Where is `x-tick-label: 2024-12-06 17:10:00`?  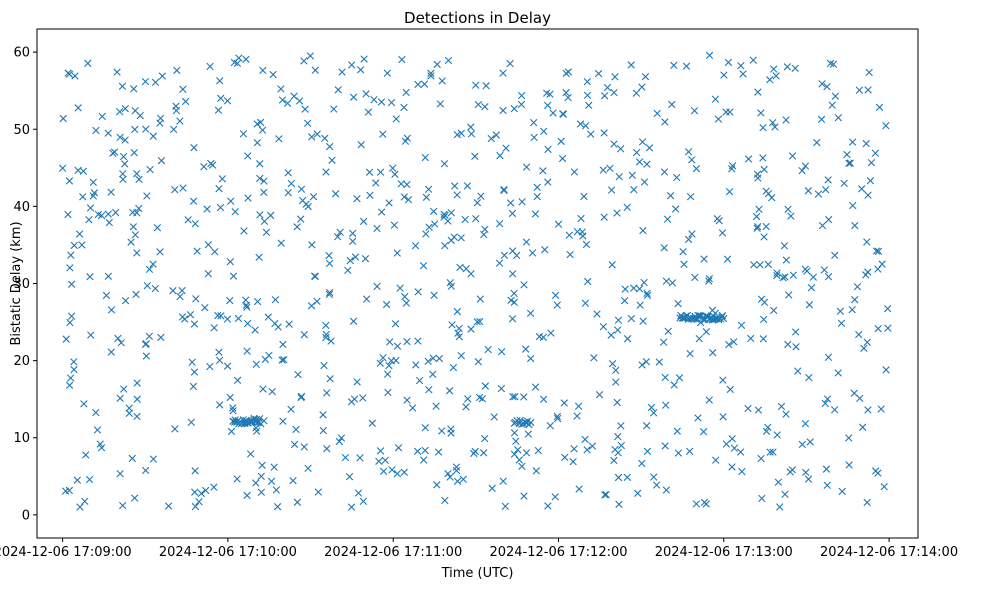 x-tick-label: 2024-12-06 17:10:00 is located at coordinates (228, 552).